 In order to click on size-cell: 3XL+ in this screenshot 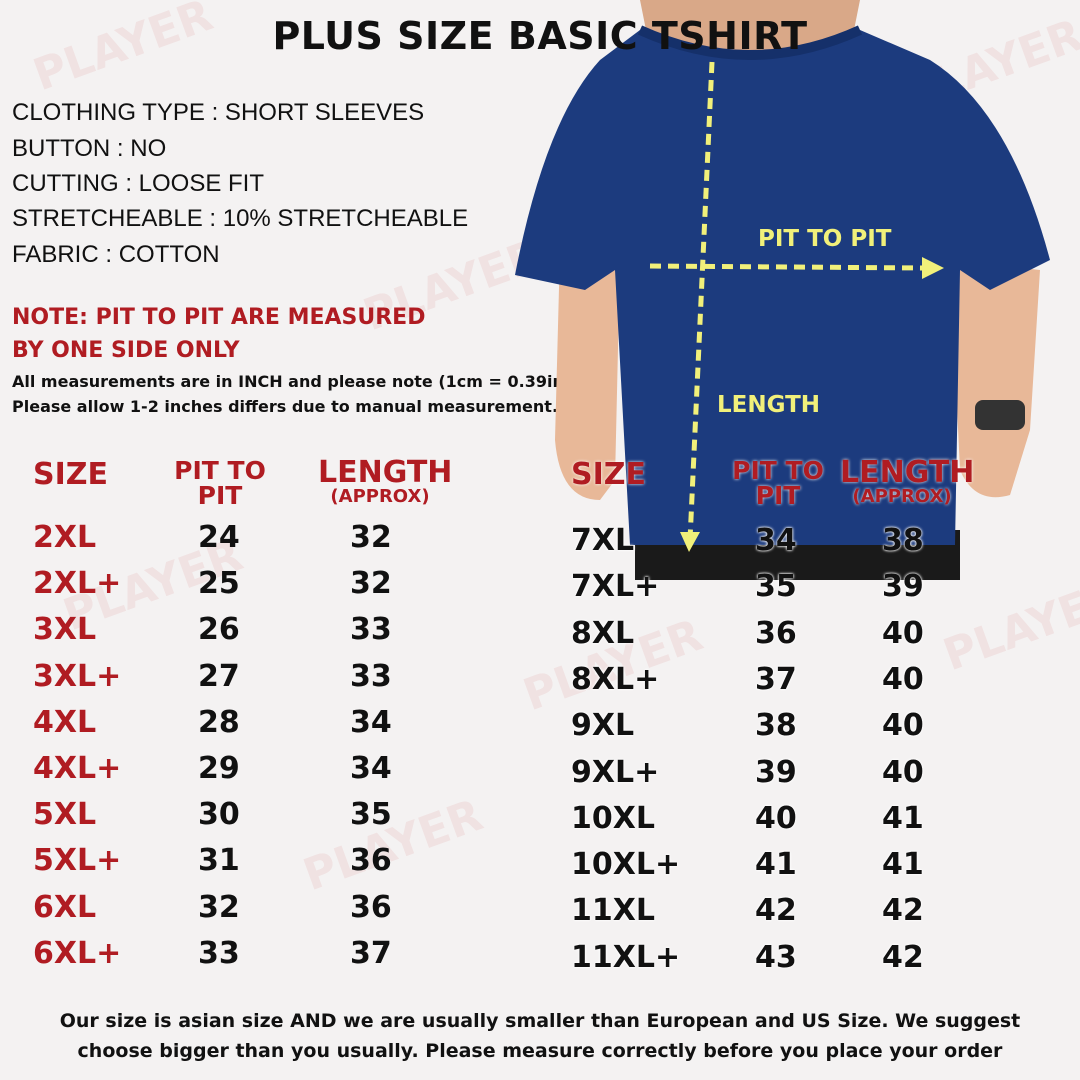, I will do `click(77, 676)`.